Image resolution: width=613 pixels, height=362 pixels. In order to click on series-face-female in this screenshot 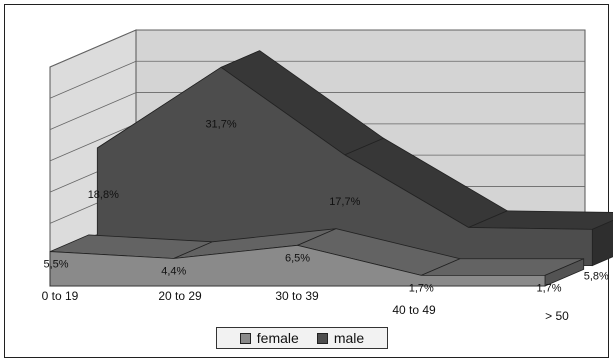, I will do `click(297, 265)`.